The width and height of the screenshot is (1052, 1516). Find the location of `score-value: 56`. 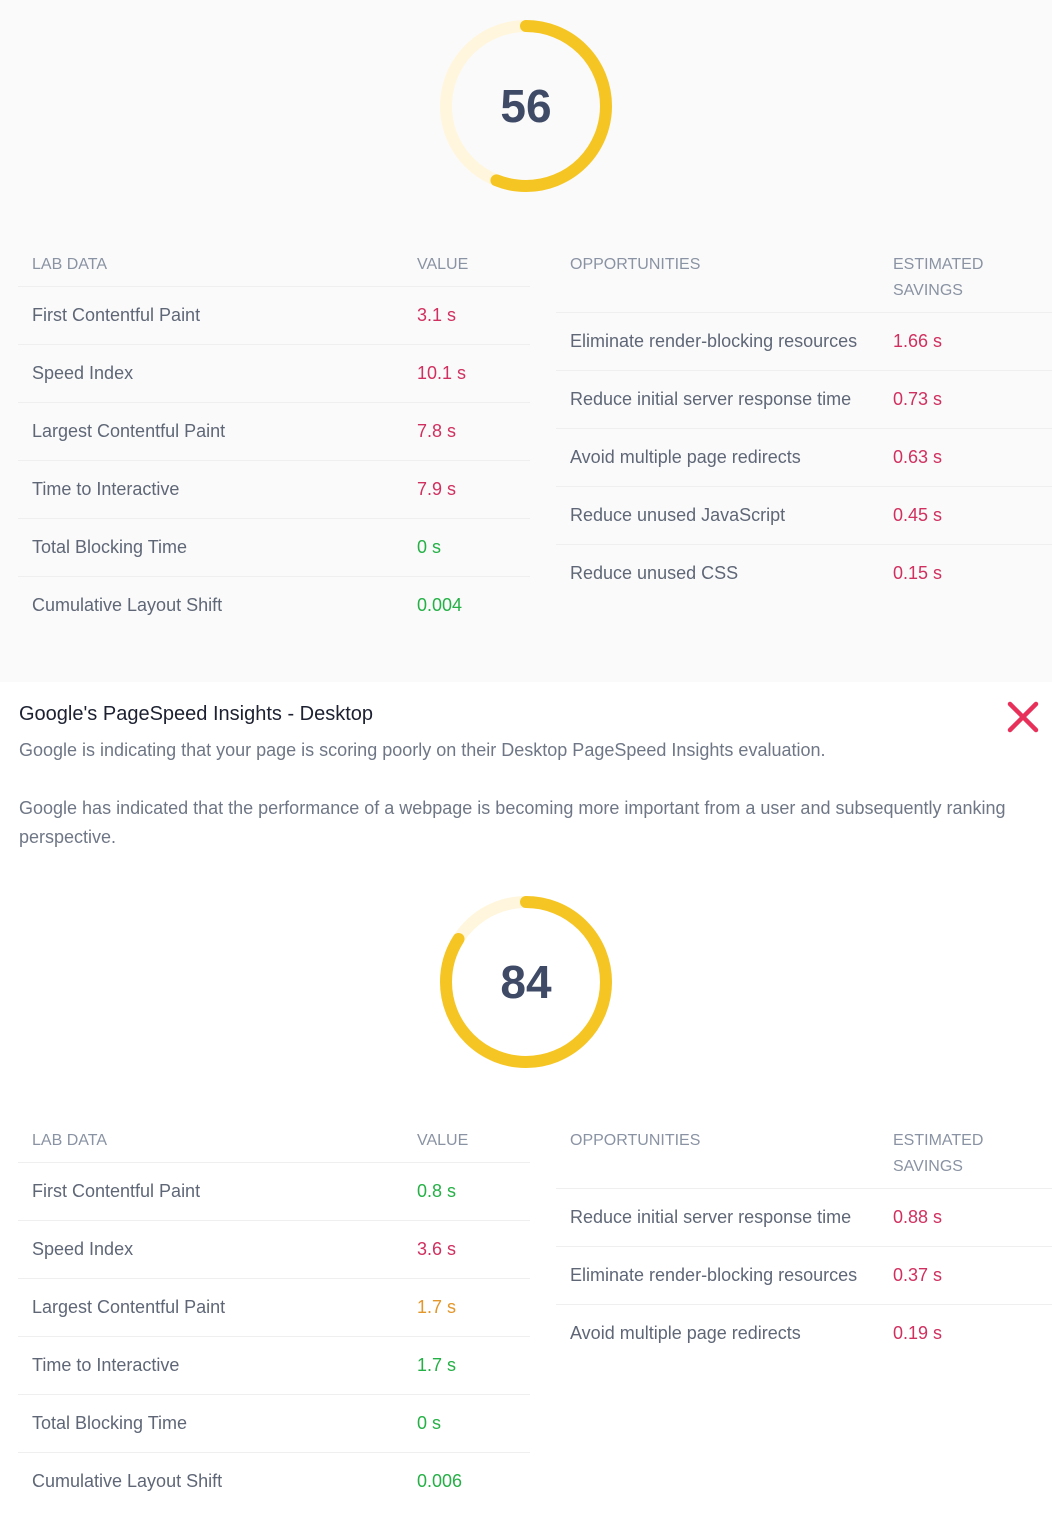

score-value: 56 is located at coordinates (526, 106).